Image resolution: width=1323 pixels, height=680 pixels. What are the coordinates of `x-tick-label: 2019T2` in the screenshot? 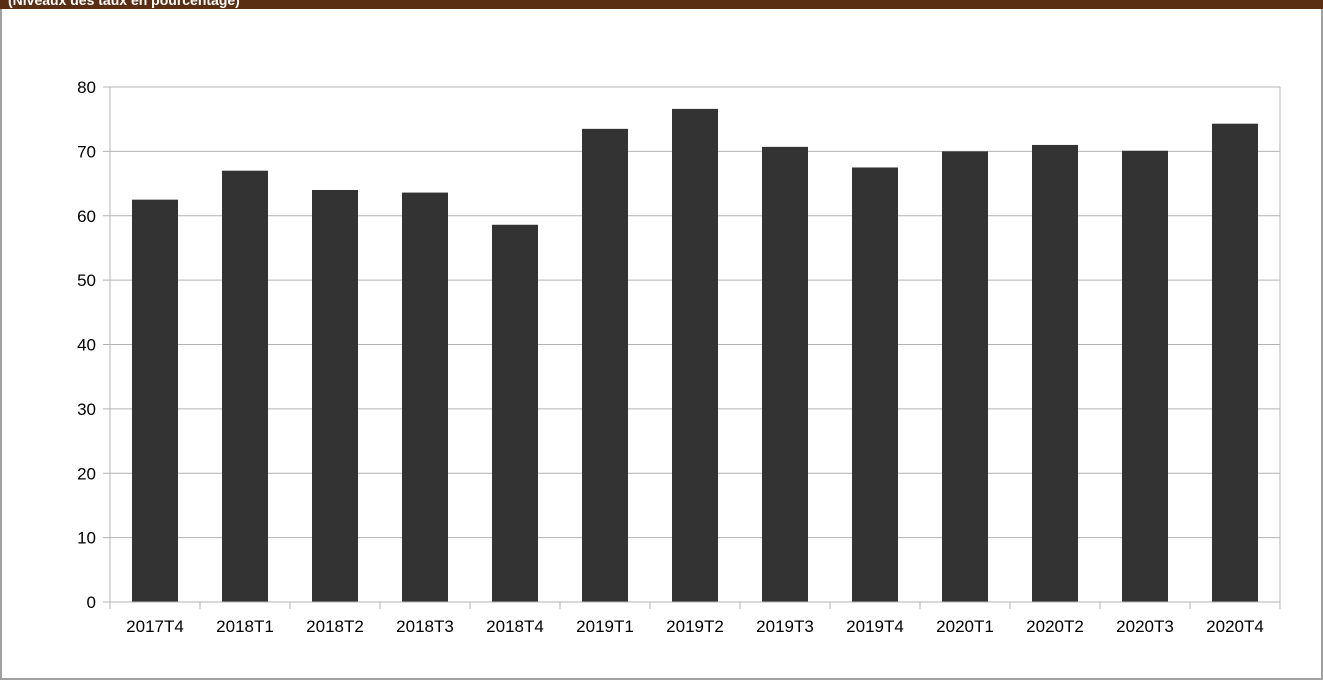 It's located at (695, 626).